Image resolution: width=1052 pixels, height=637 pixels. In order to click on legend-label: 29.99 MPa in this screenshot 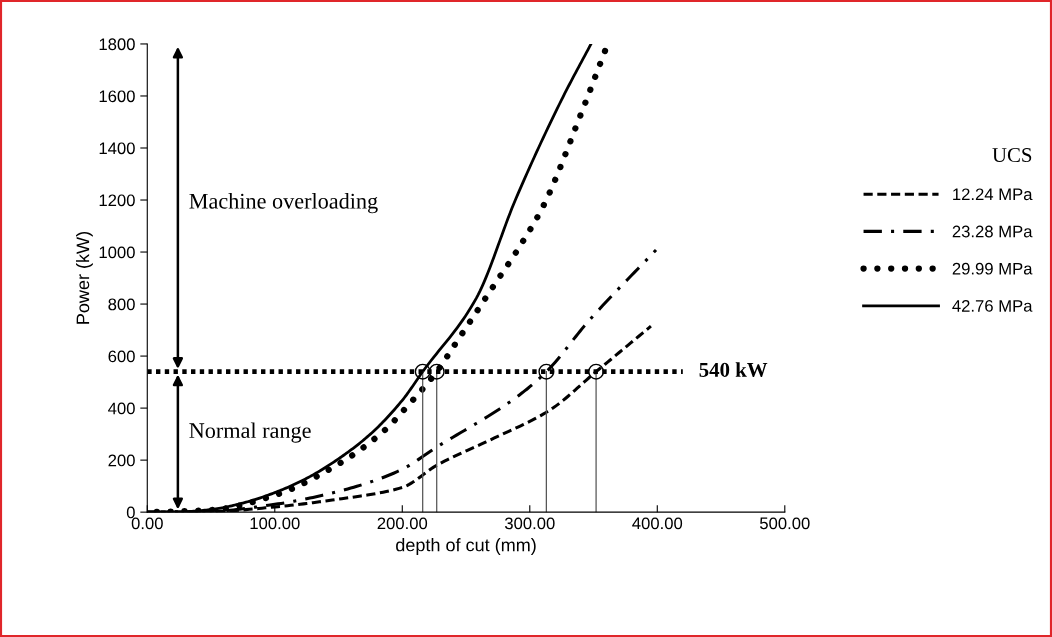, I will do `click(992, 268)`.